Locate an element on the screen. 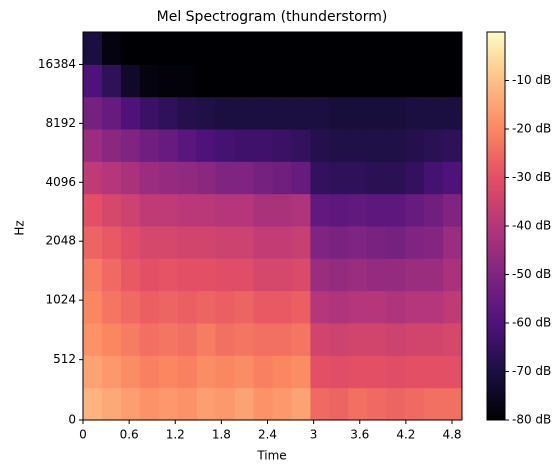 This screenshot has width=558, height=464. colorbar-tick-label: -10 dB is located at coordinates (531, 80).